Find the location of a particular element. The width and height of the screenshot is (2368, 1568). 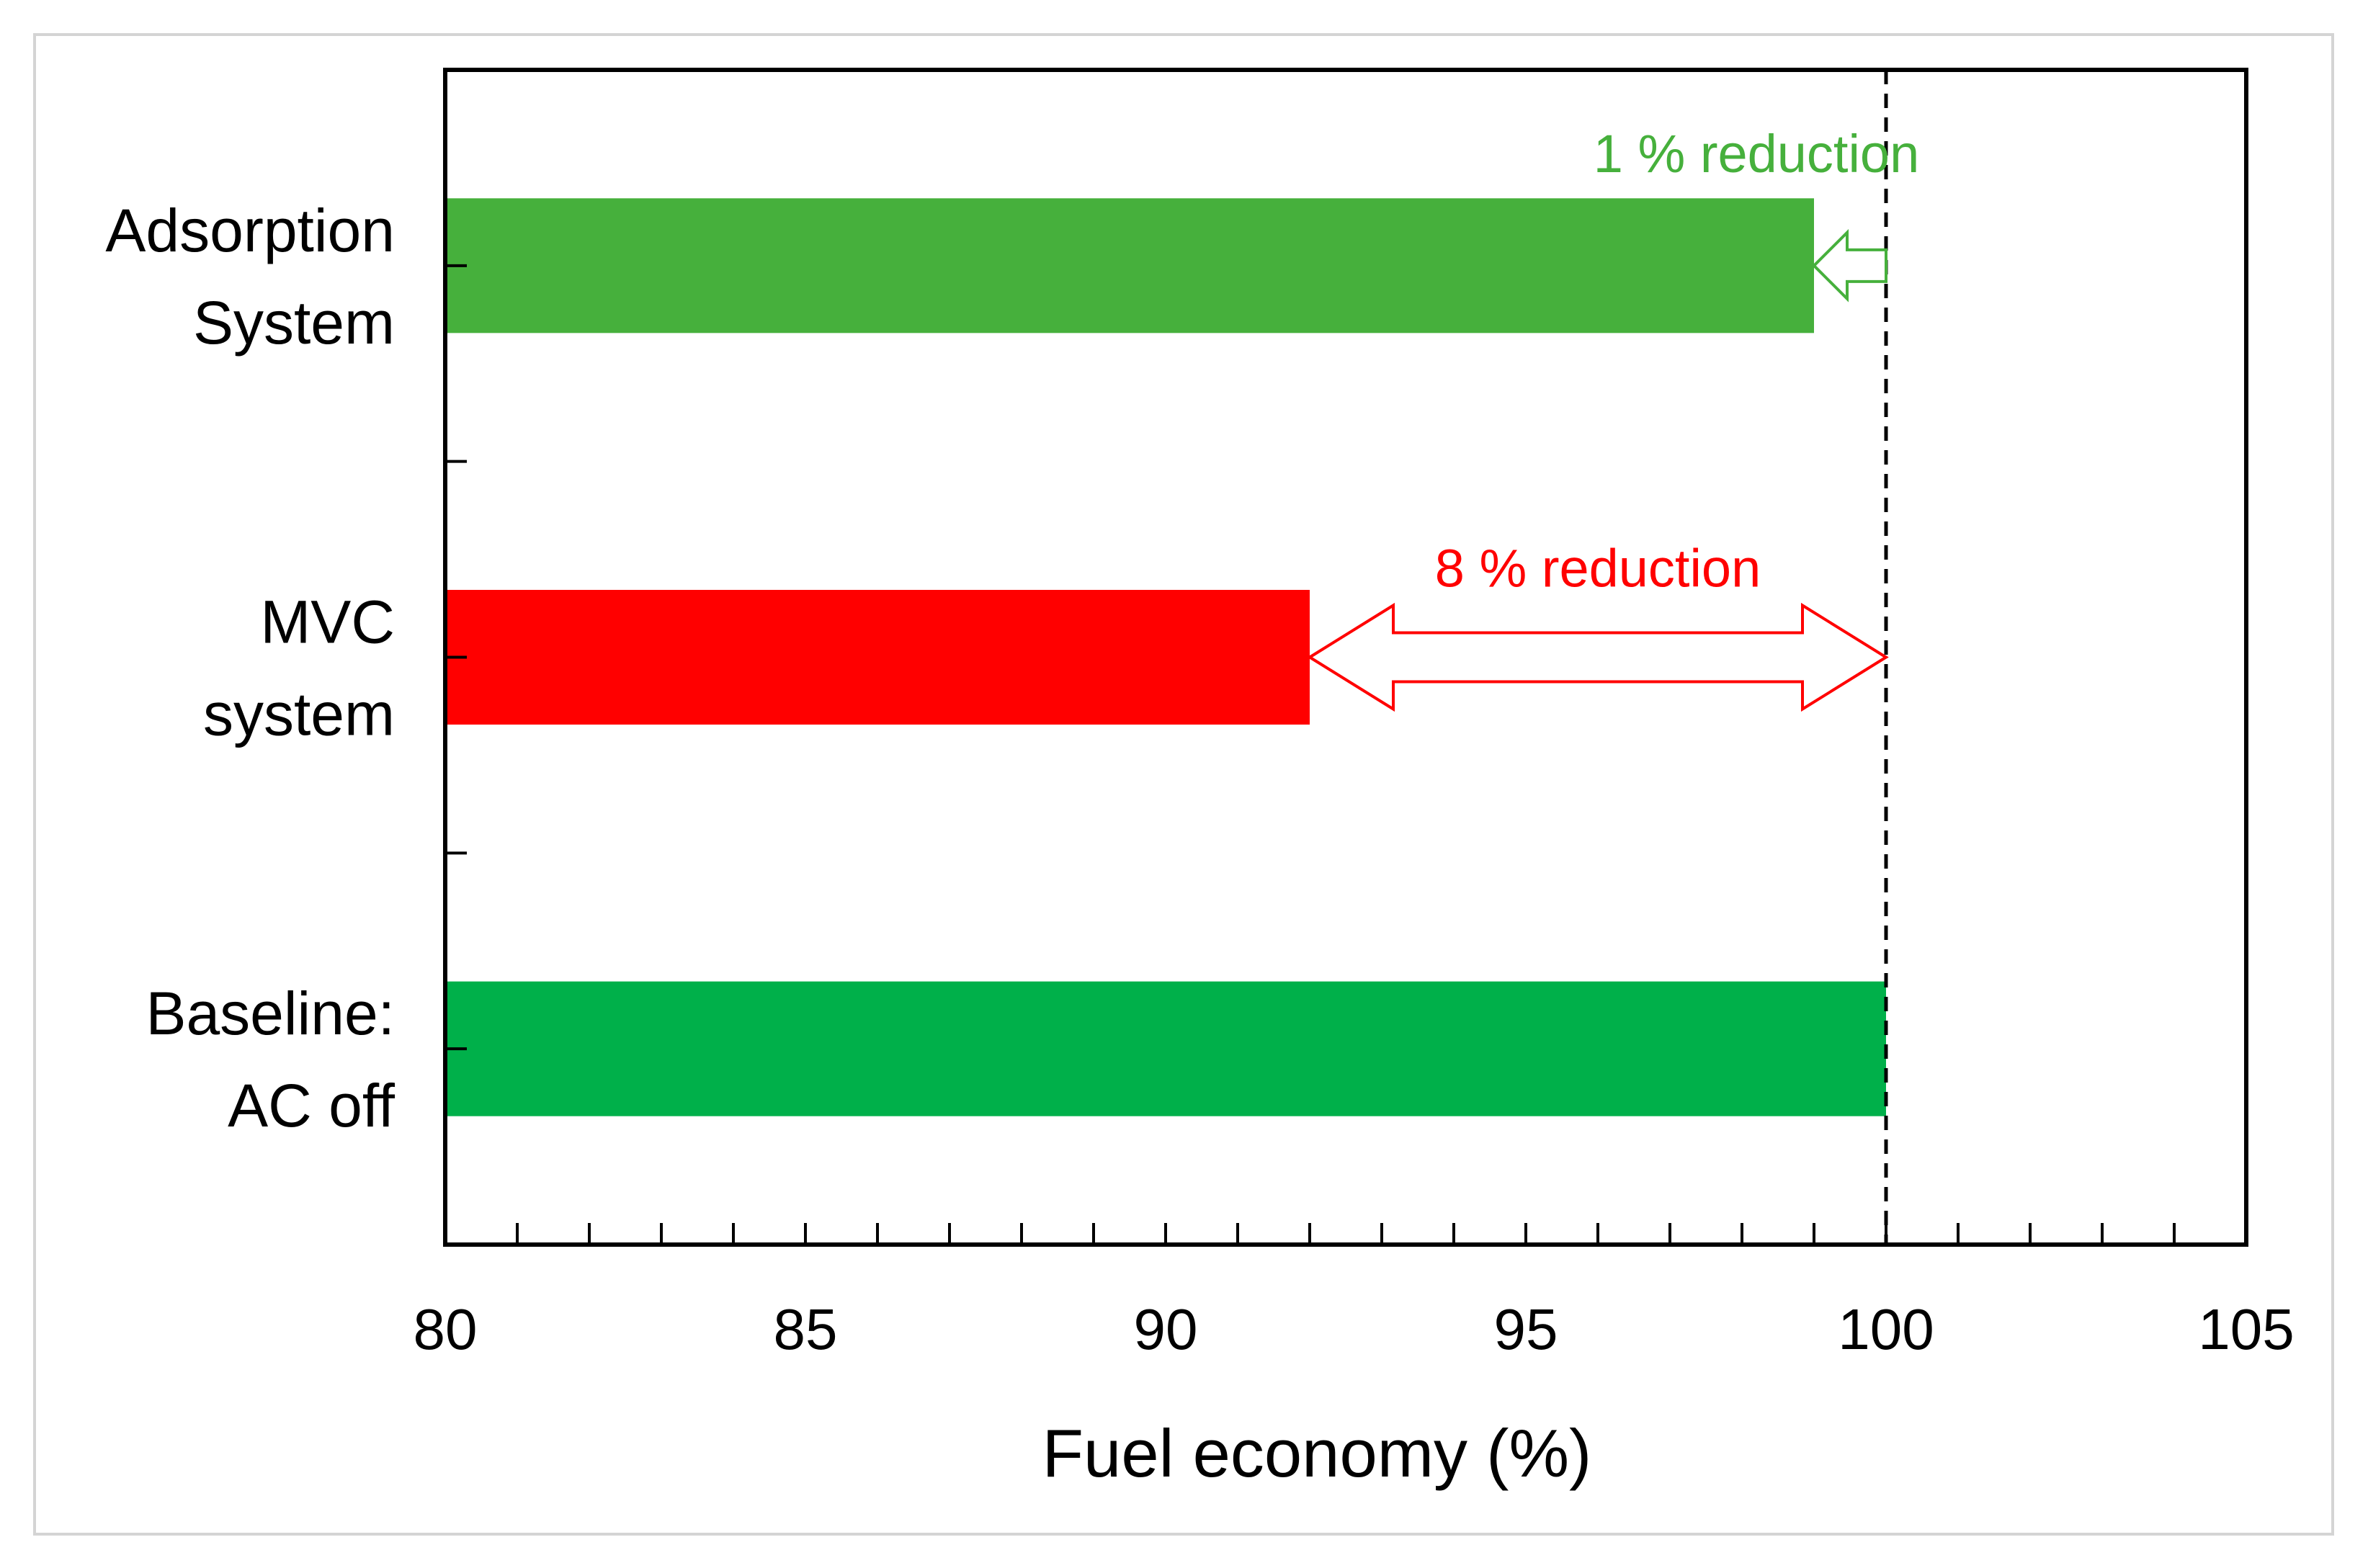

category-label-line: System is located at coordinates (294, 323).